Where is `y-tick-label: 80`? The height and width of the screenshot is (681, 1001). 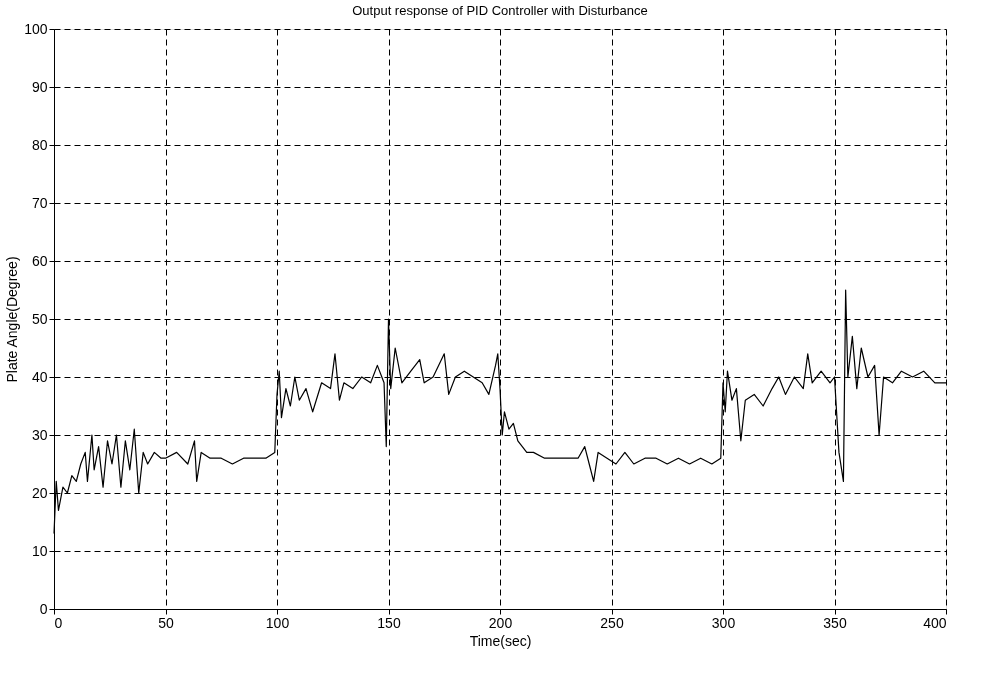 y-tick-label: 80 is located at coordinates (39, 144).